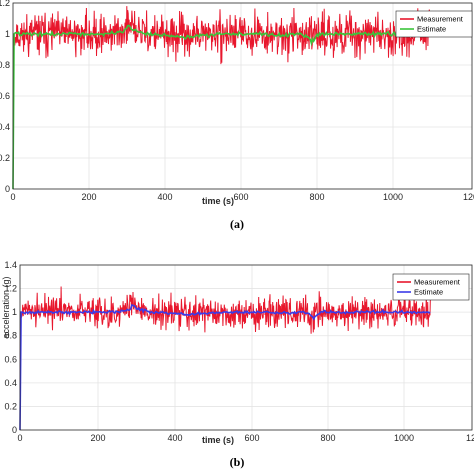 The height and width of the screenshot is (474, 474). What do you see at coordinates (10, 265) in the screenshot?
I see `y-tick-label: 1.4` at bounding box center [10, 265].